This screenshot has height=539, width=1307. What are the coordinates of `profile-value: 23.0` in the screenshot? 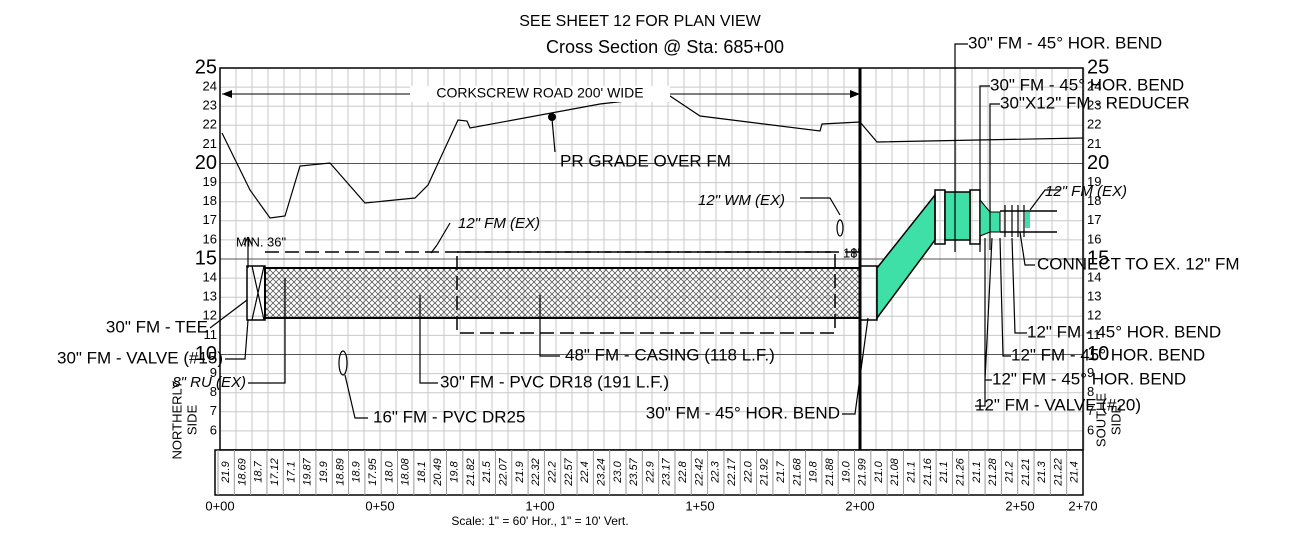 It's located at (618, 471).